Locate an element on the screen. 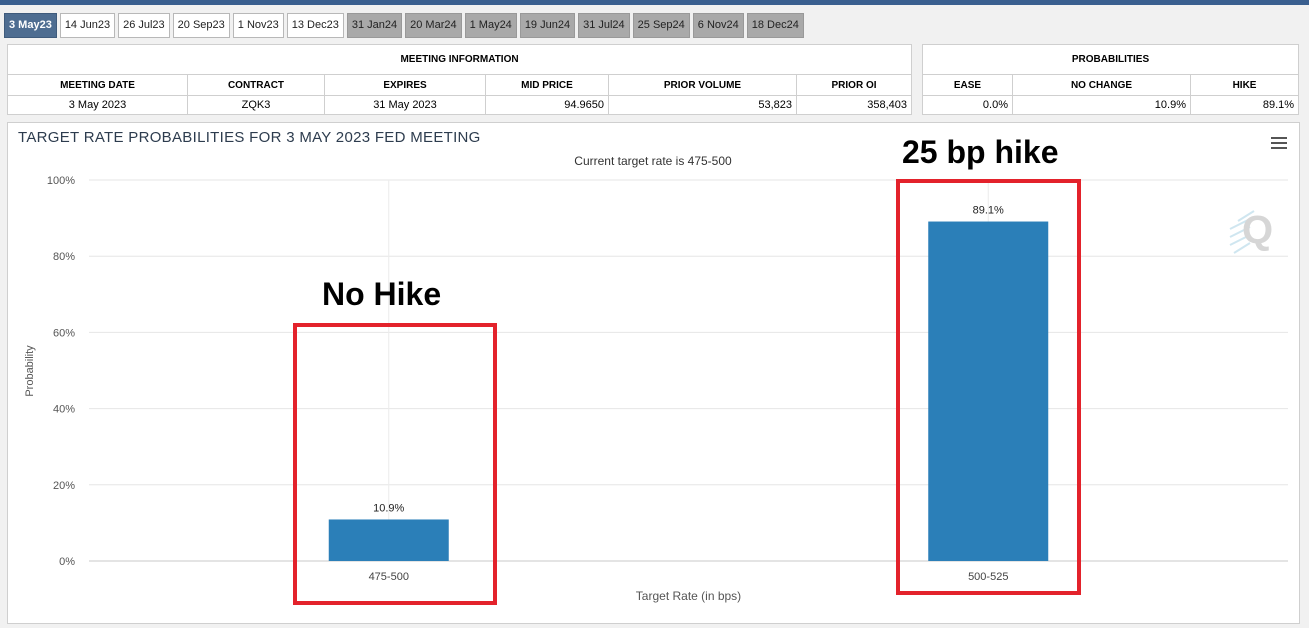 This screenshot has height=628, width=1309. bar-value-label: 89.1% is located at coordinates (988, 211).